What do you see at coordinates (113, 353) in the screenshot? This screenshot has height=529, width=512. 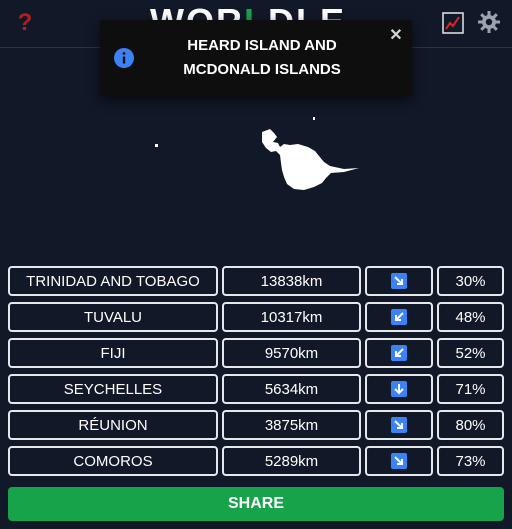 I see `guess-country: FIJI` at bounding box center [113, 353].